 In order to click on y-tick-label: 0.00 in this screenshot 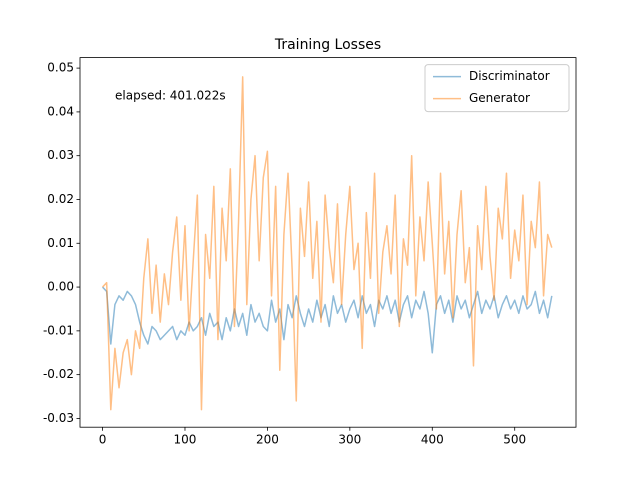, I will do `click(60, 287)`.